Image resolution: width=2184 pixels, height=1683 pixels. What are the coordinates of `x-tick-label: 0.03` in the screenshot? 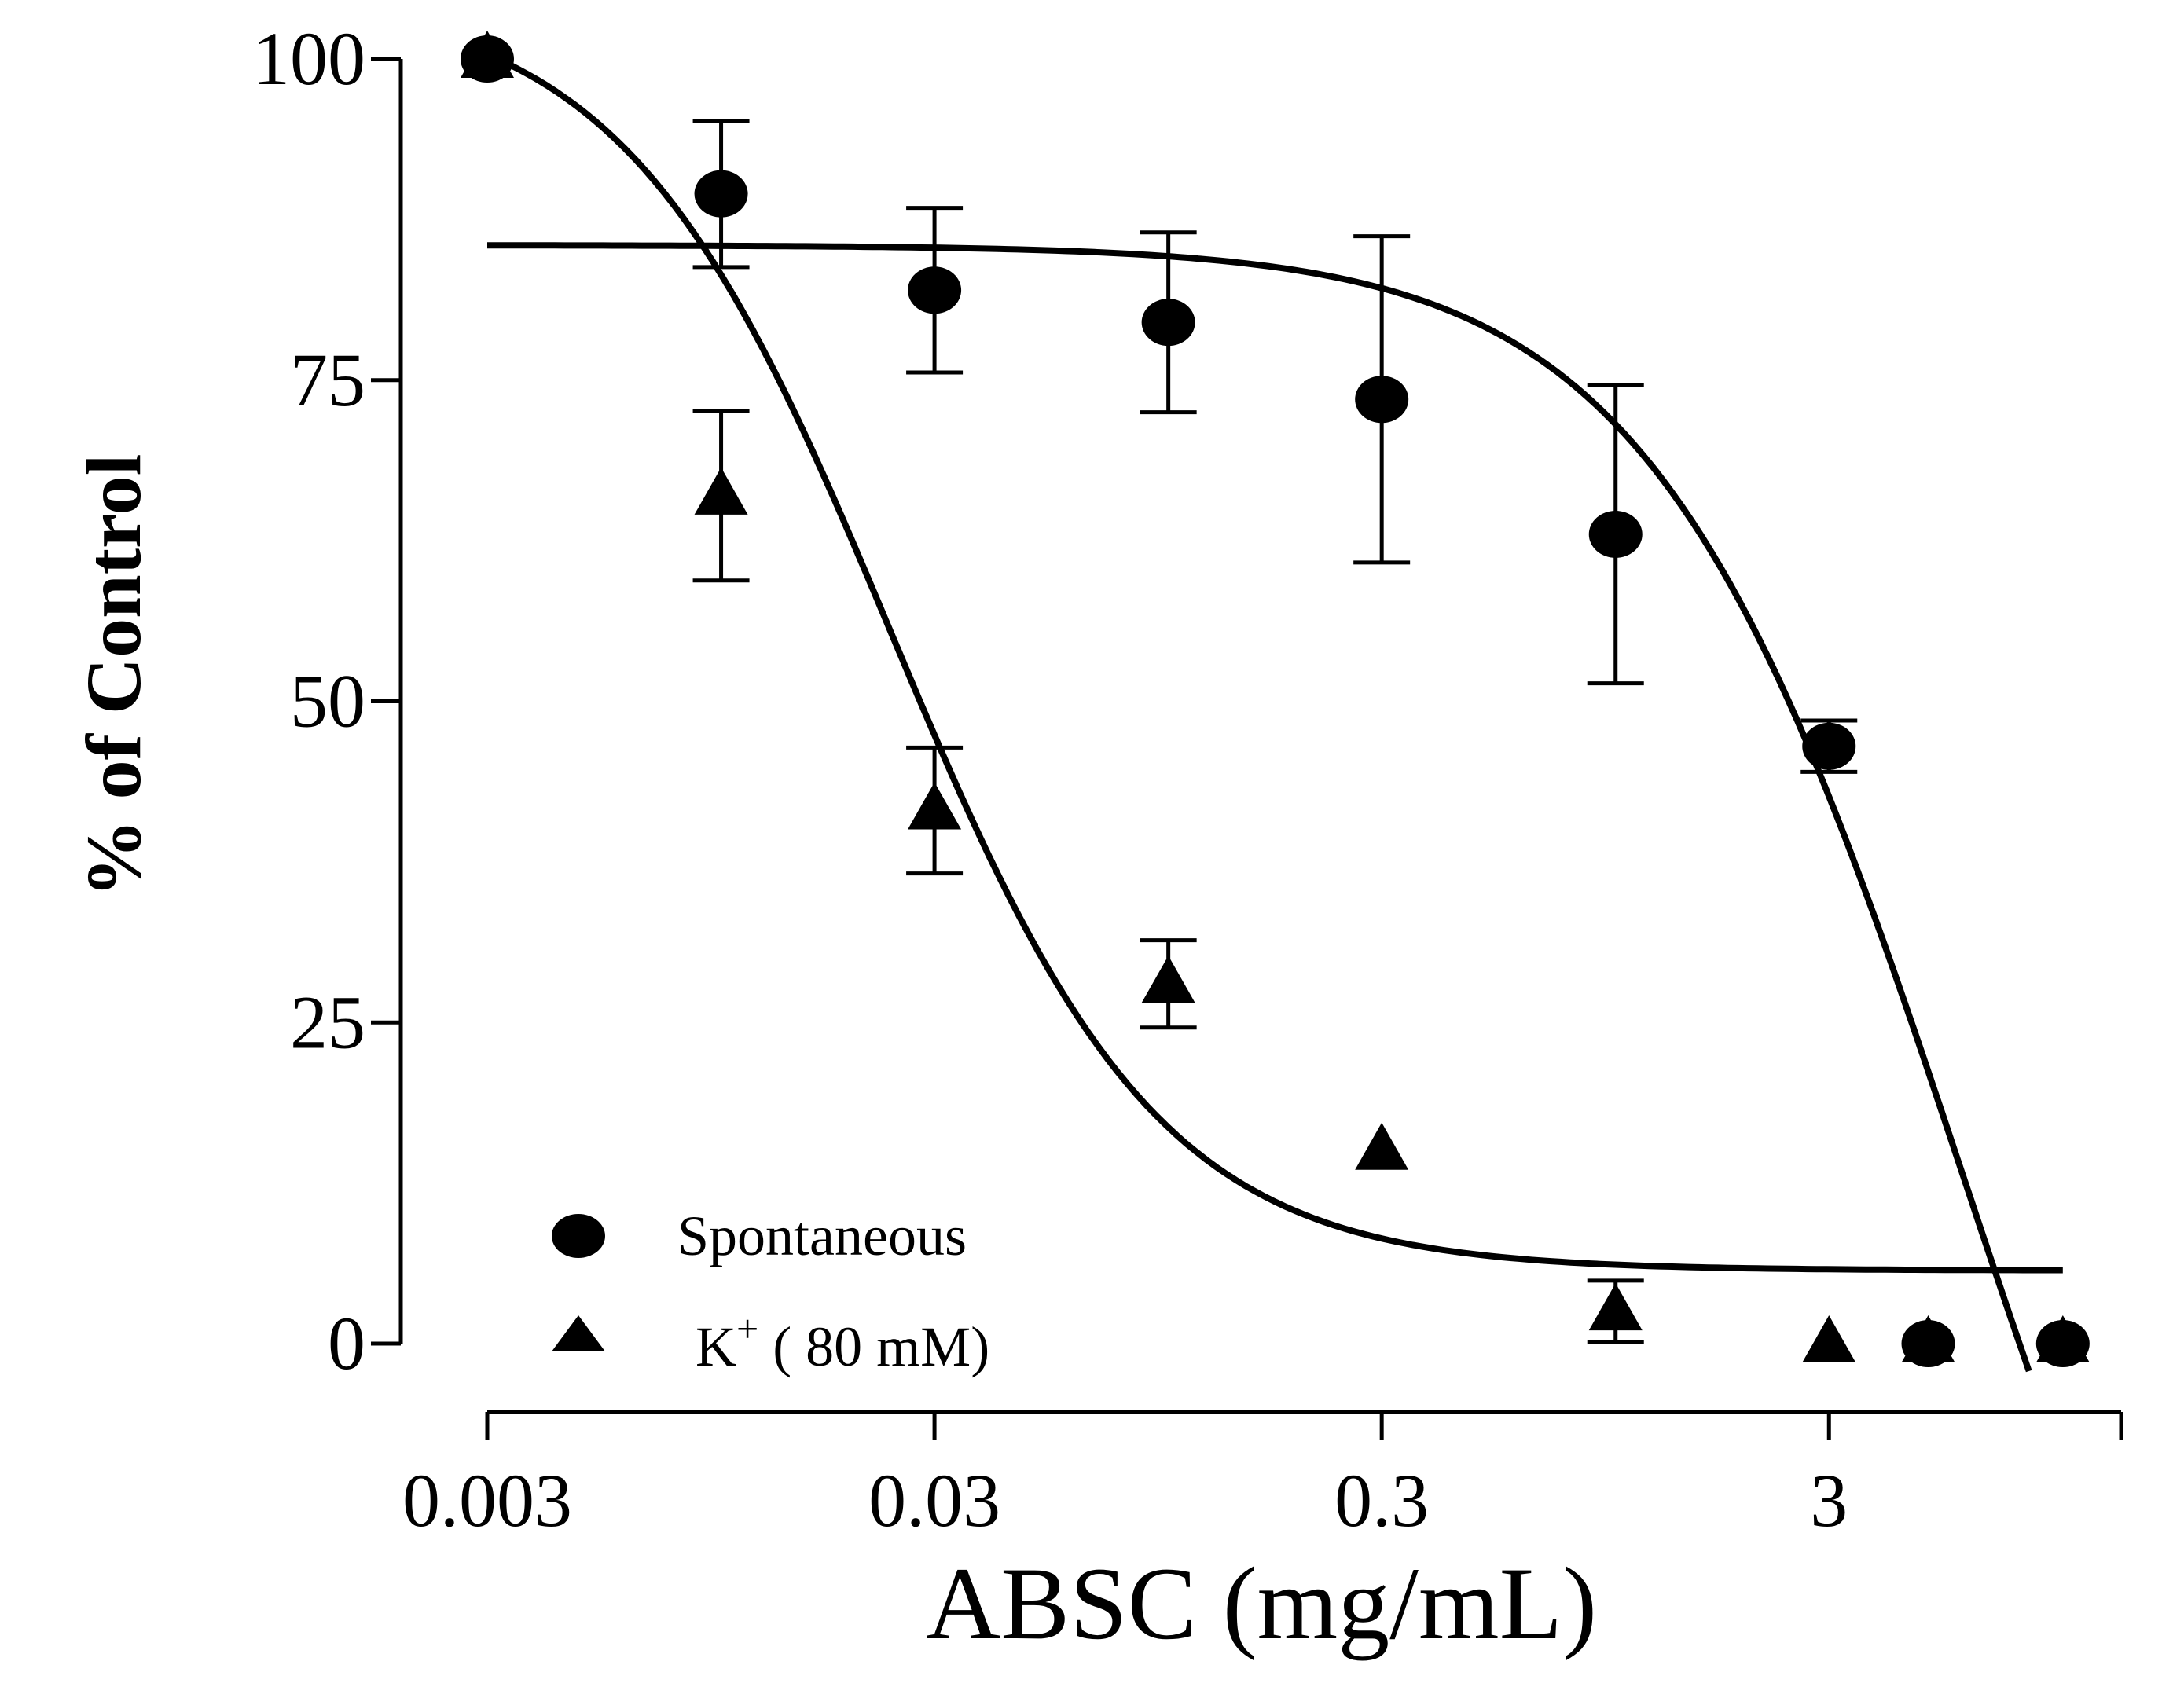 It's located at (934, 1500).